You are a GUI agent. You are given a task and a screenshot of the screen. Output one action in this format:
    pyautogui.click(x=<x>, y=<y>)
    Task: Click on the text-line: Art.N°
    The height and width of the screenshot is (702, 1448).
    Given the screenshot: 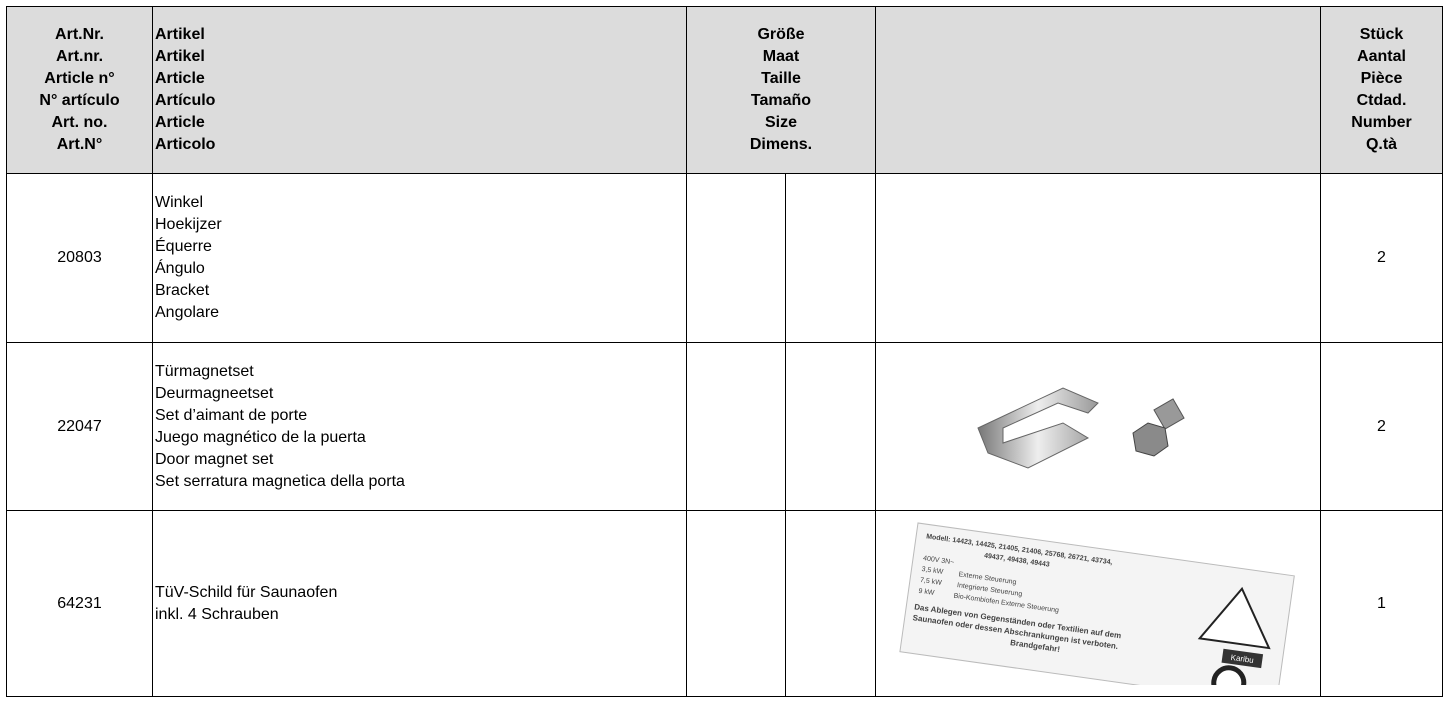 What is the action you would take?
    pyautogui.click(x=79, y=144)
    